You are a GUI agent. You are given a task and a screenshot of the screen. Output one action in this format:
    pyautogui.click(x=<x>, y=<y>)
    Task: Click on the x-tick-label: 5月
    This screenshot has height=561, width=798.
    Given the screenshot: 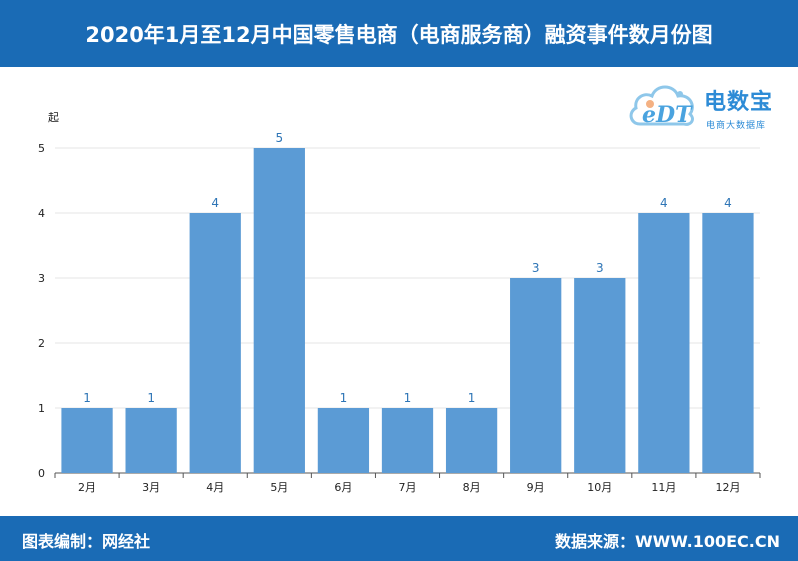 What is the action you would take?
    pyautogui.click(x=279, y=487)
    